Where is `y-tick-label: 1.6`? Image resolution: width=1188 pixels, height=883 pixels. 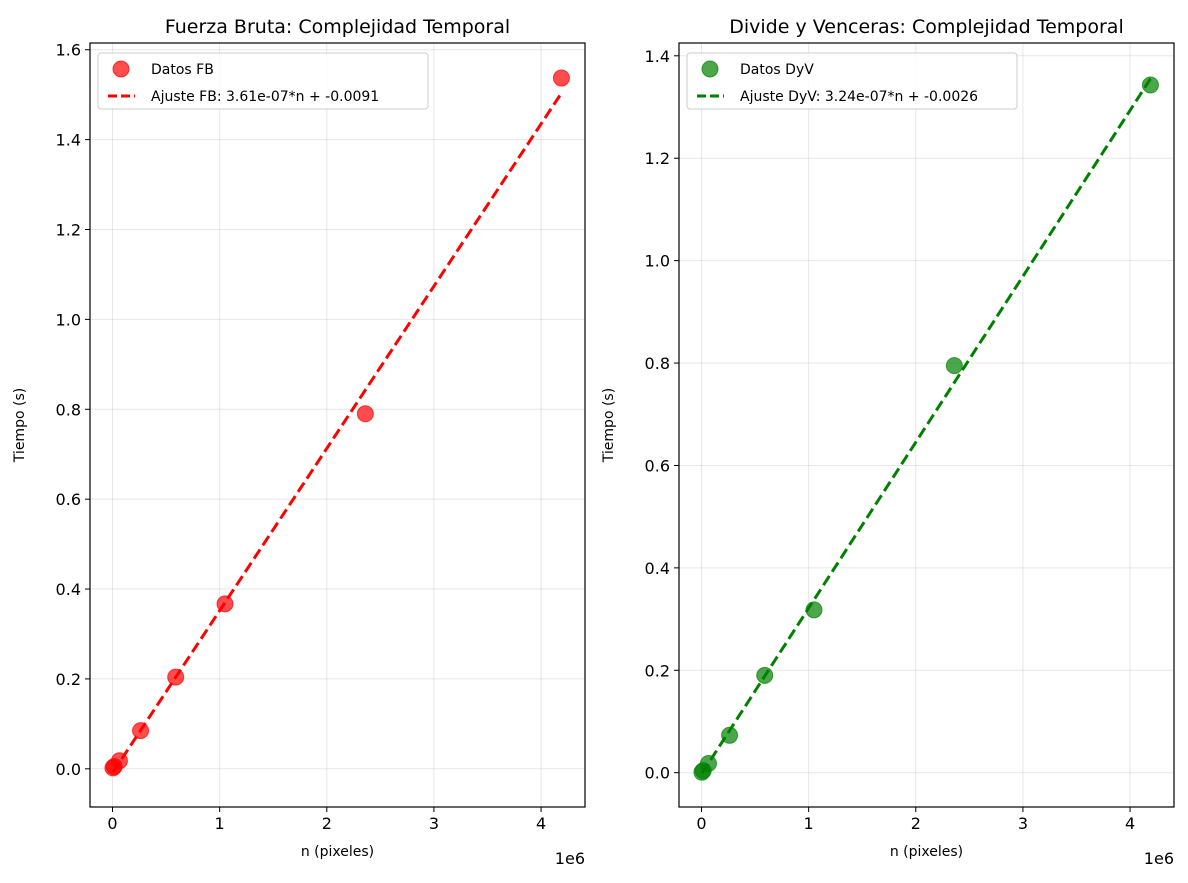 y-tick-label: 1.6 is located at coordinates (68, 50).